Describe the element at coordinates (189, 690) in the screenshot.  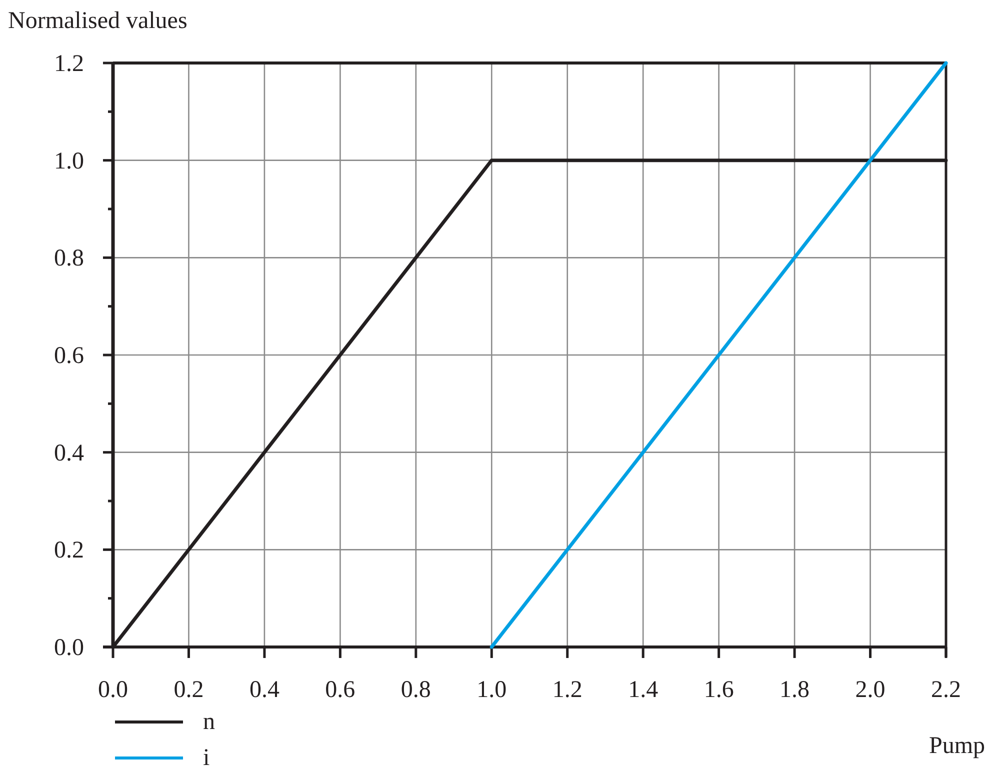
I see `x-tick-label: 0.2` at that location.